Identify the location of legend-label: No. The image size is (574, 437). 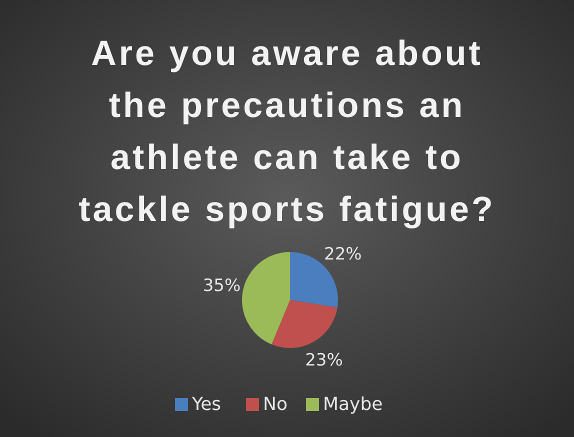
(275, 404).